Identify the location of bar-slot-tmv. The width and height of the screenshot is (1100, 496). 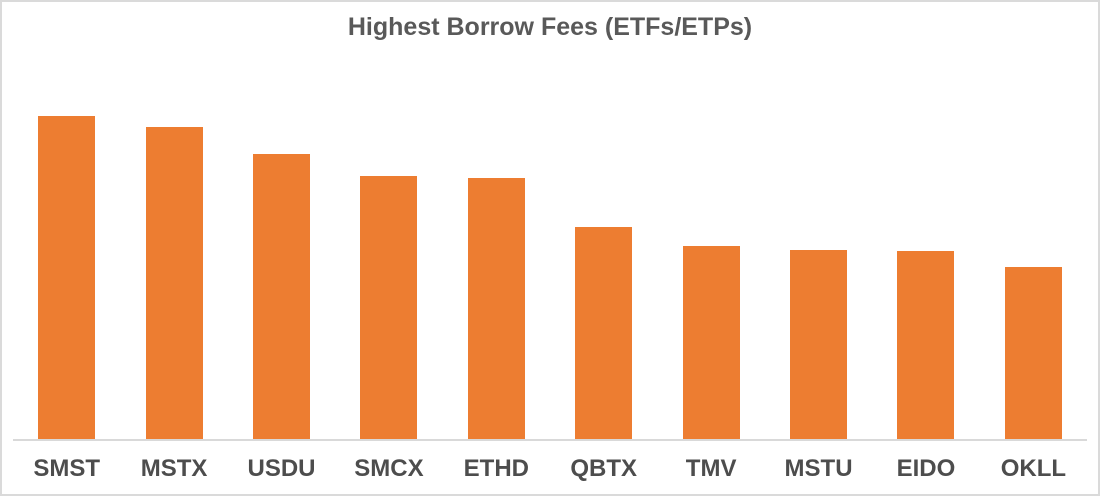
(710, 269).